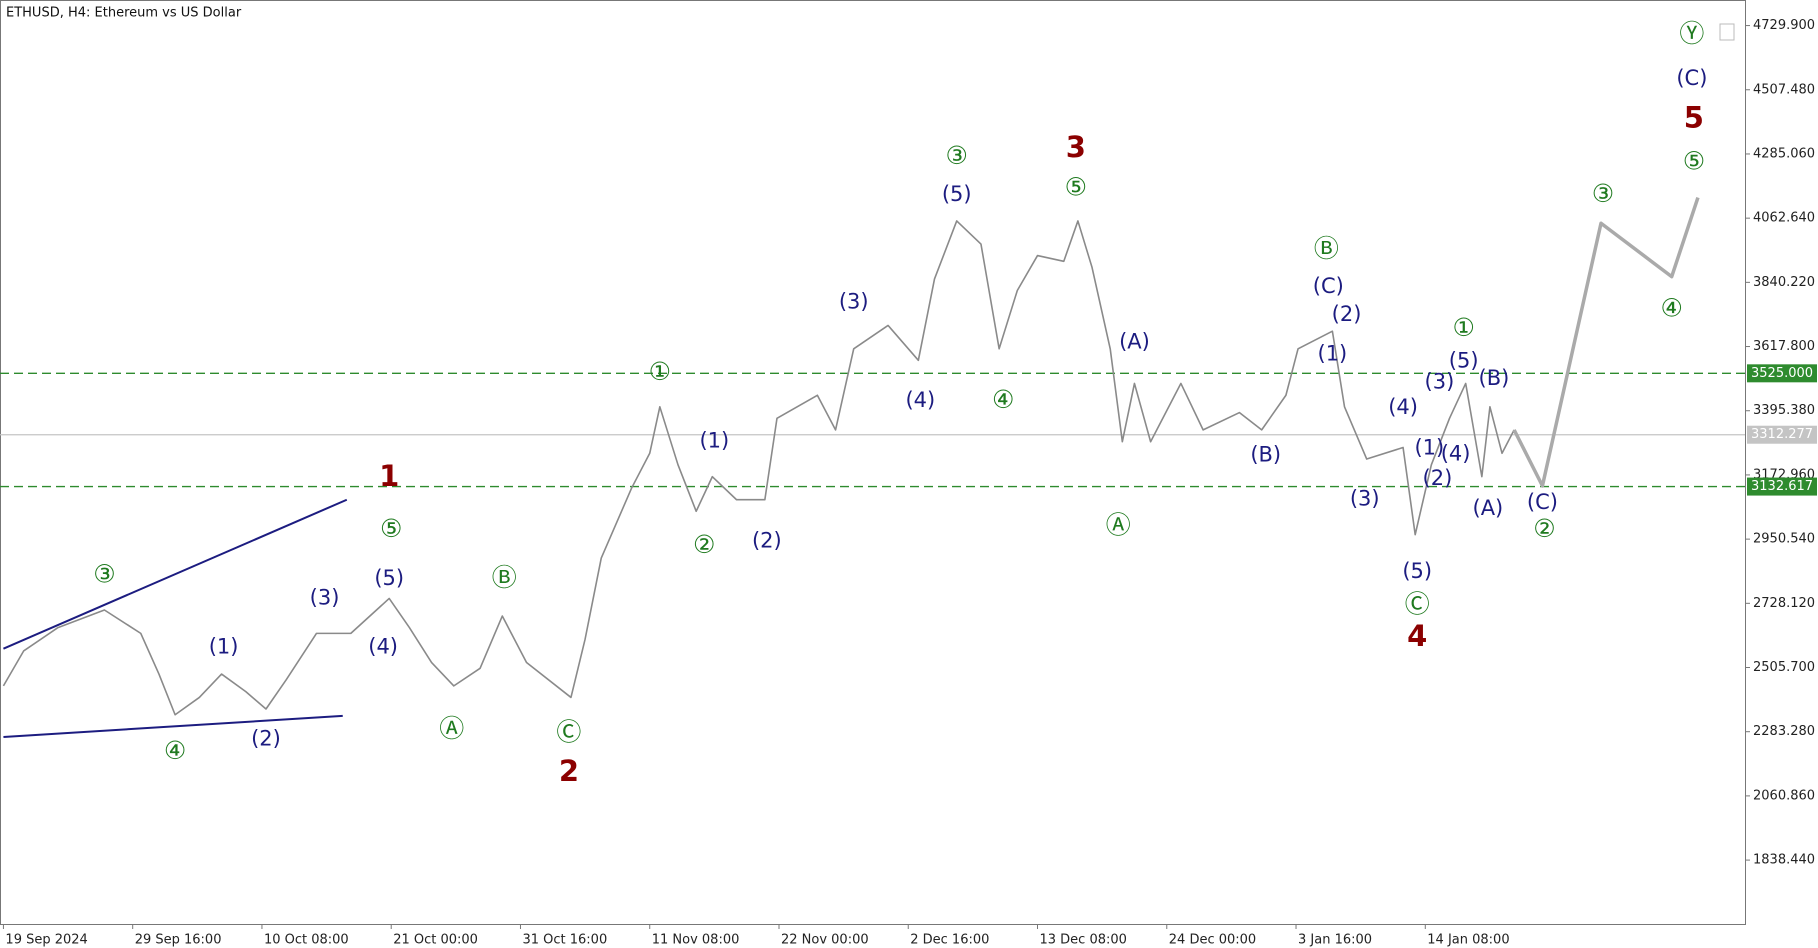 This screenshot has height=948, width=1818. I want to click on chart-title: ETHUSD, H4: Ethereum vs US Dollar, so click(124, 13).